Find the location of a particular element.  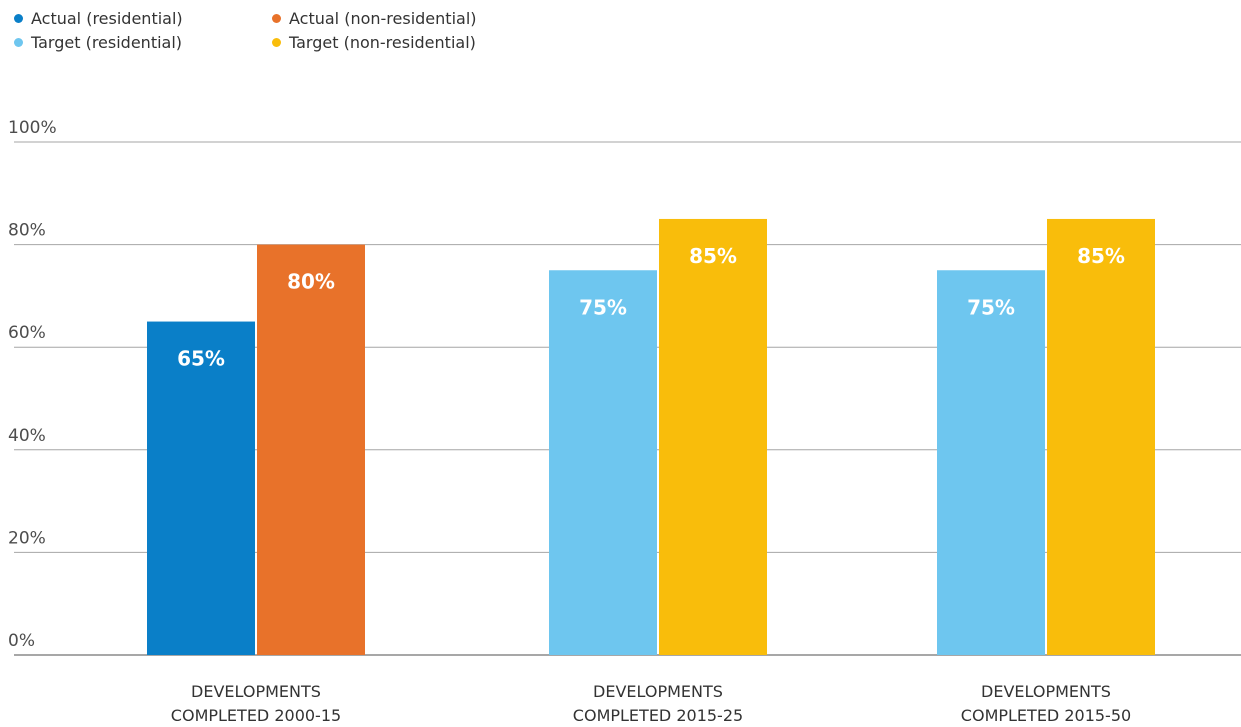

legend-item-actual-non-residential: Actual (non-residential) is located at coordinates (402, 18).